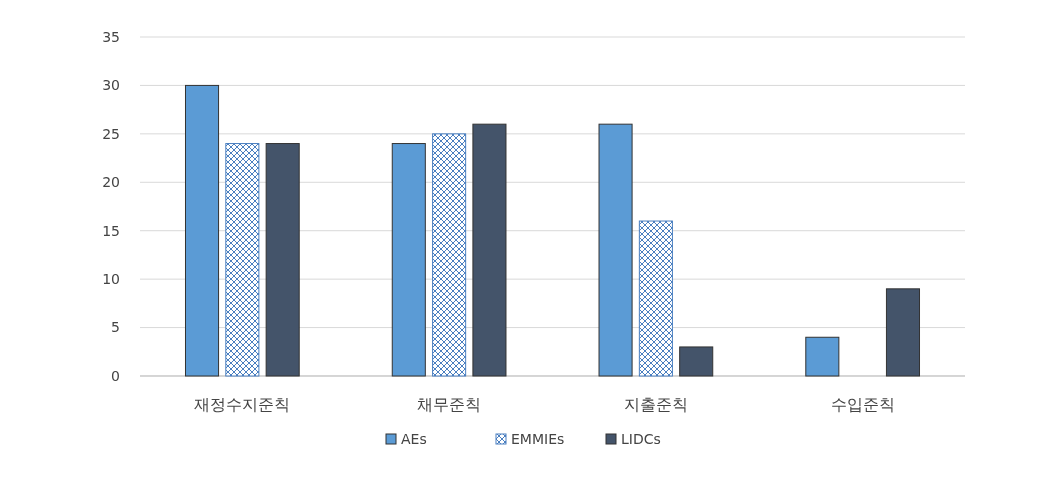 Image resolution: width=1062 pixels, height=477 pixels. I want to click on y-tick-label: 25, so click(111, 133).